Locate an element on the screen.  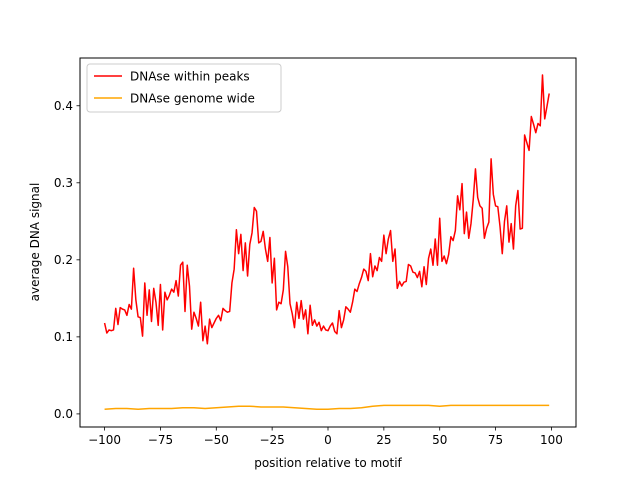
legend: DNAse within peaks DNAse genome wide is located at coordinates (184, 88).